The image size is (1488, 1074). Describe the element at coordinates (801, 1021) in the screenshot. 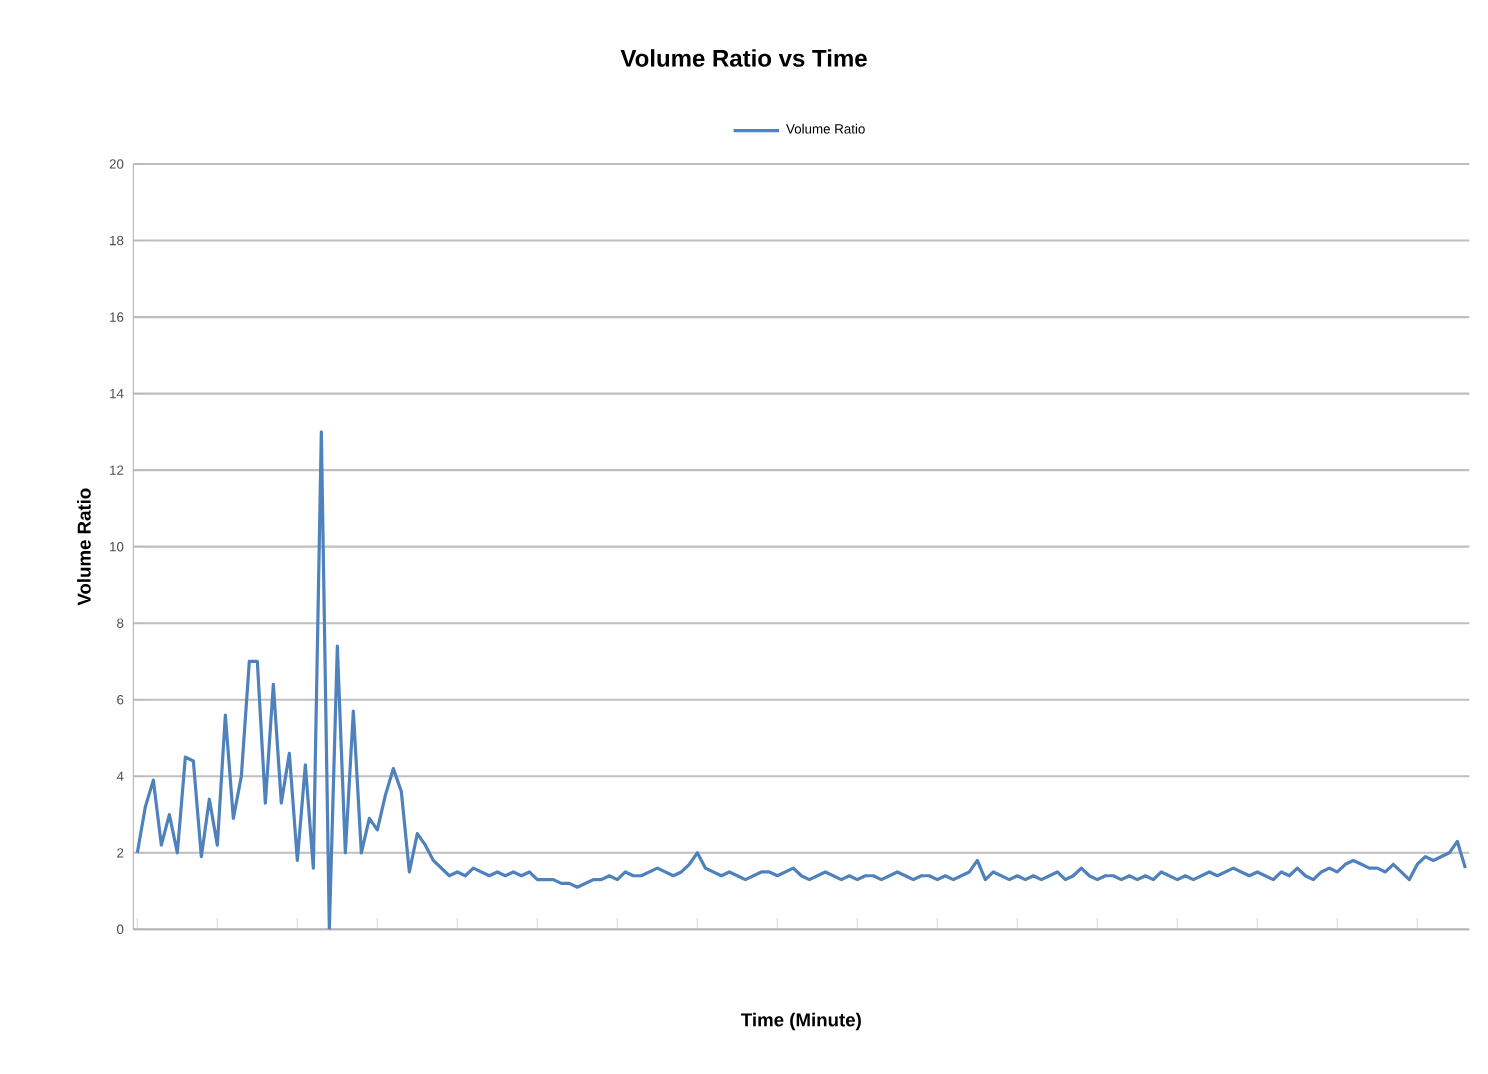

I see `x-axis-title: Time (Minute)` at that location.